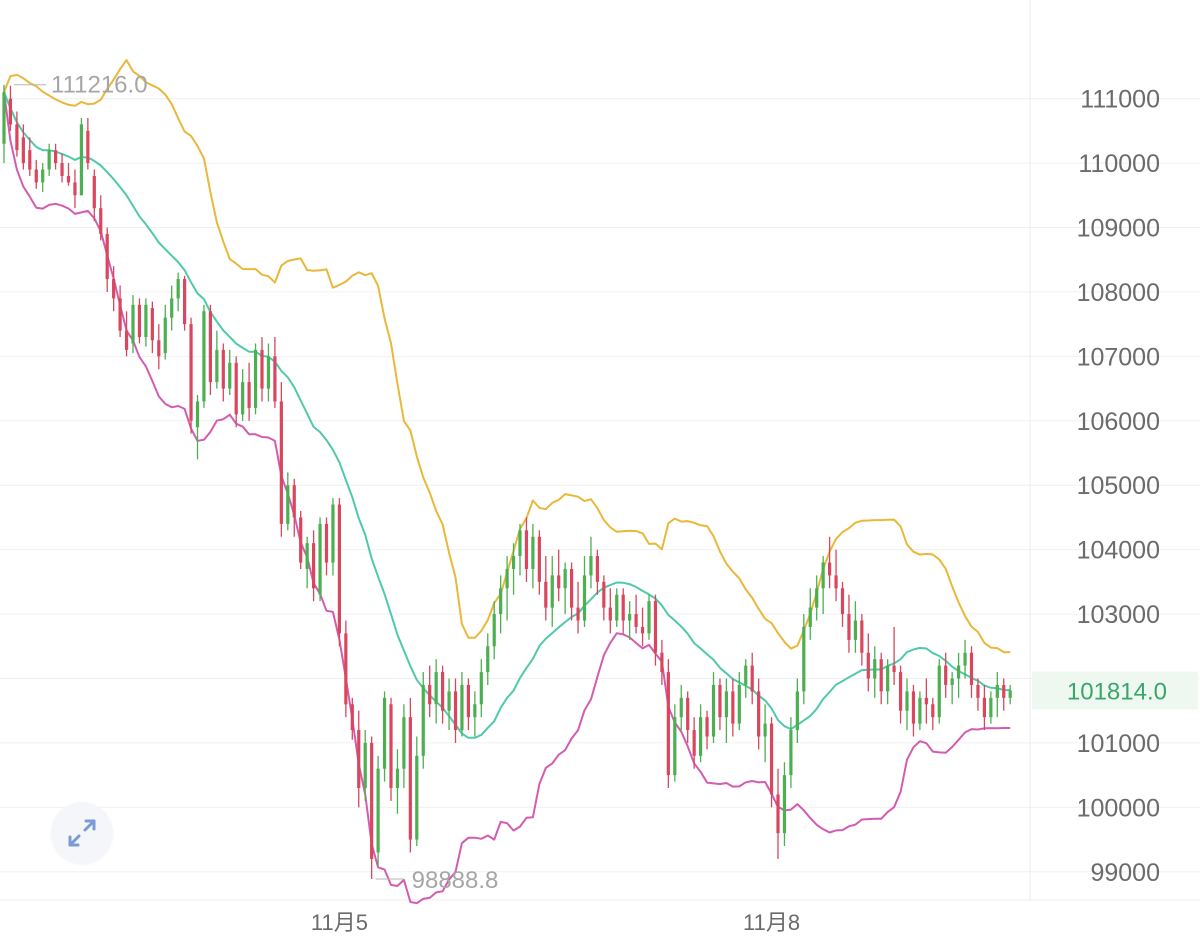 This screenshot has height=946, width=1200. I want to click on y-tick-label: 105000, so click(1118, 486).